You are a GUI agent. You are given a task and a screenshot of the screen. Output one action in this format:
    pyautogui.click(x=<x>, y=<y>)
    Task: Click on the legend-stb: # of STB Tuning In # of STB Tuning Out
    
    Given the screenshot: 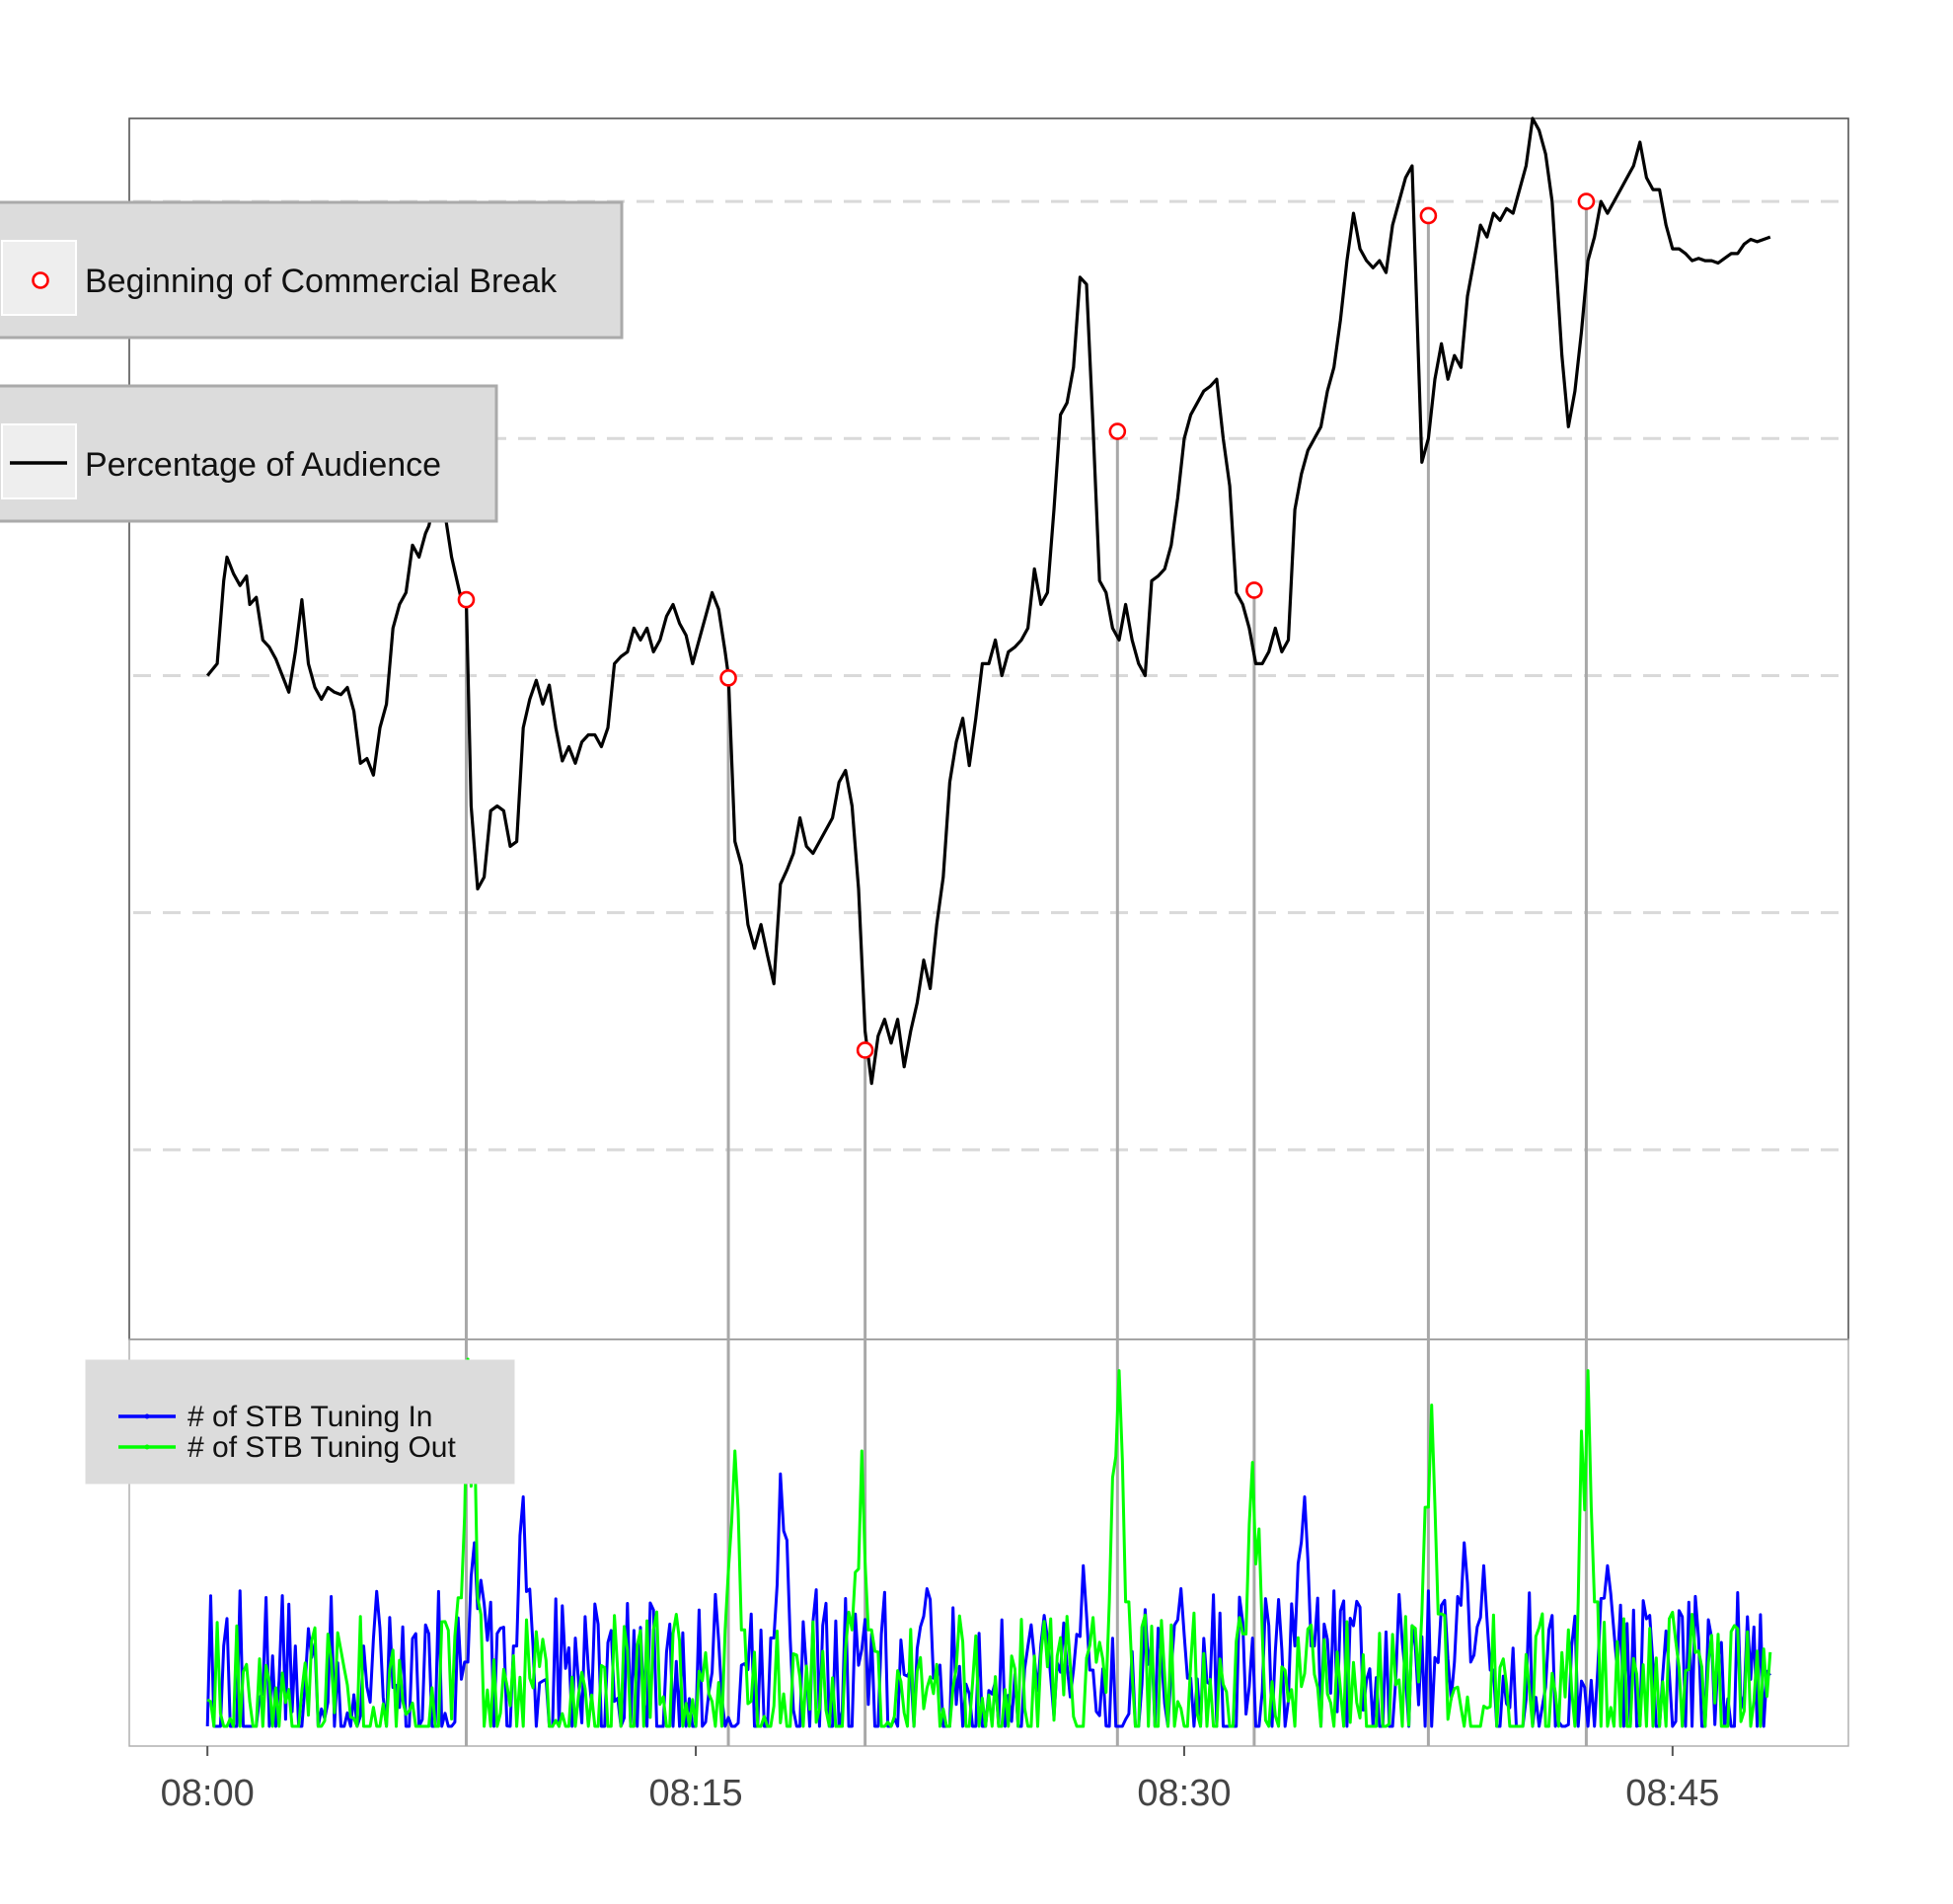 What is the action you would take?
    pyautogui.click(x=300, y=1422)
    